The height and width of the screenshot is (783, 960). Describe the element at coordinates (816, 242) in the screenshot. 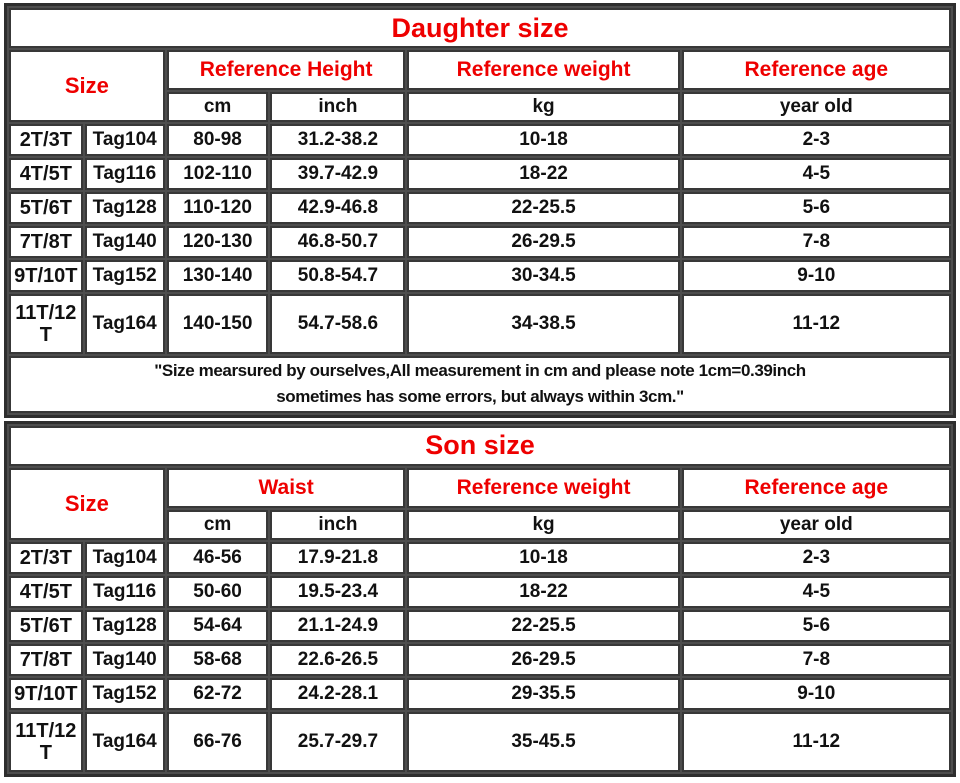

I see `age-cell: 7-8` at that location.